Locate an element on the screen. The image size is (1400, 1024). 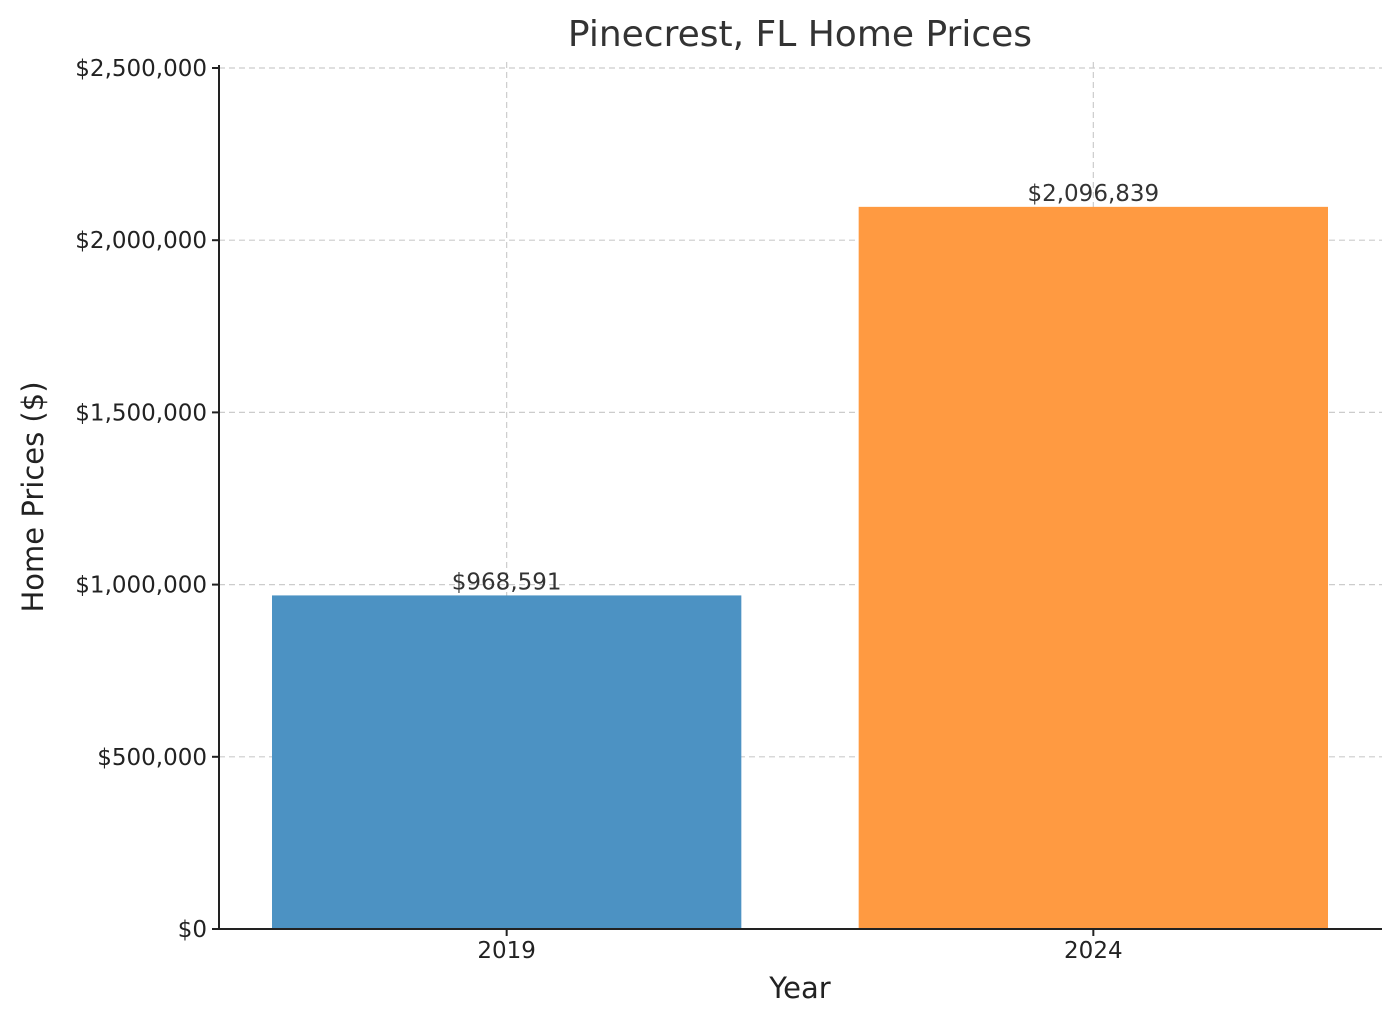
y-tick-label: $2,500,000 is located at coordinates (141, 69).